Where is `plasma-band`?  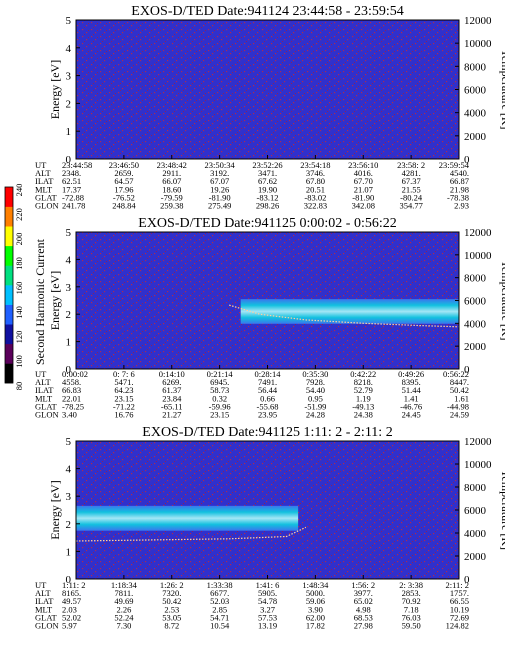 plasma-band is located at coordinates (187, 518).